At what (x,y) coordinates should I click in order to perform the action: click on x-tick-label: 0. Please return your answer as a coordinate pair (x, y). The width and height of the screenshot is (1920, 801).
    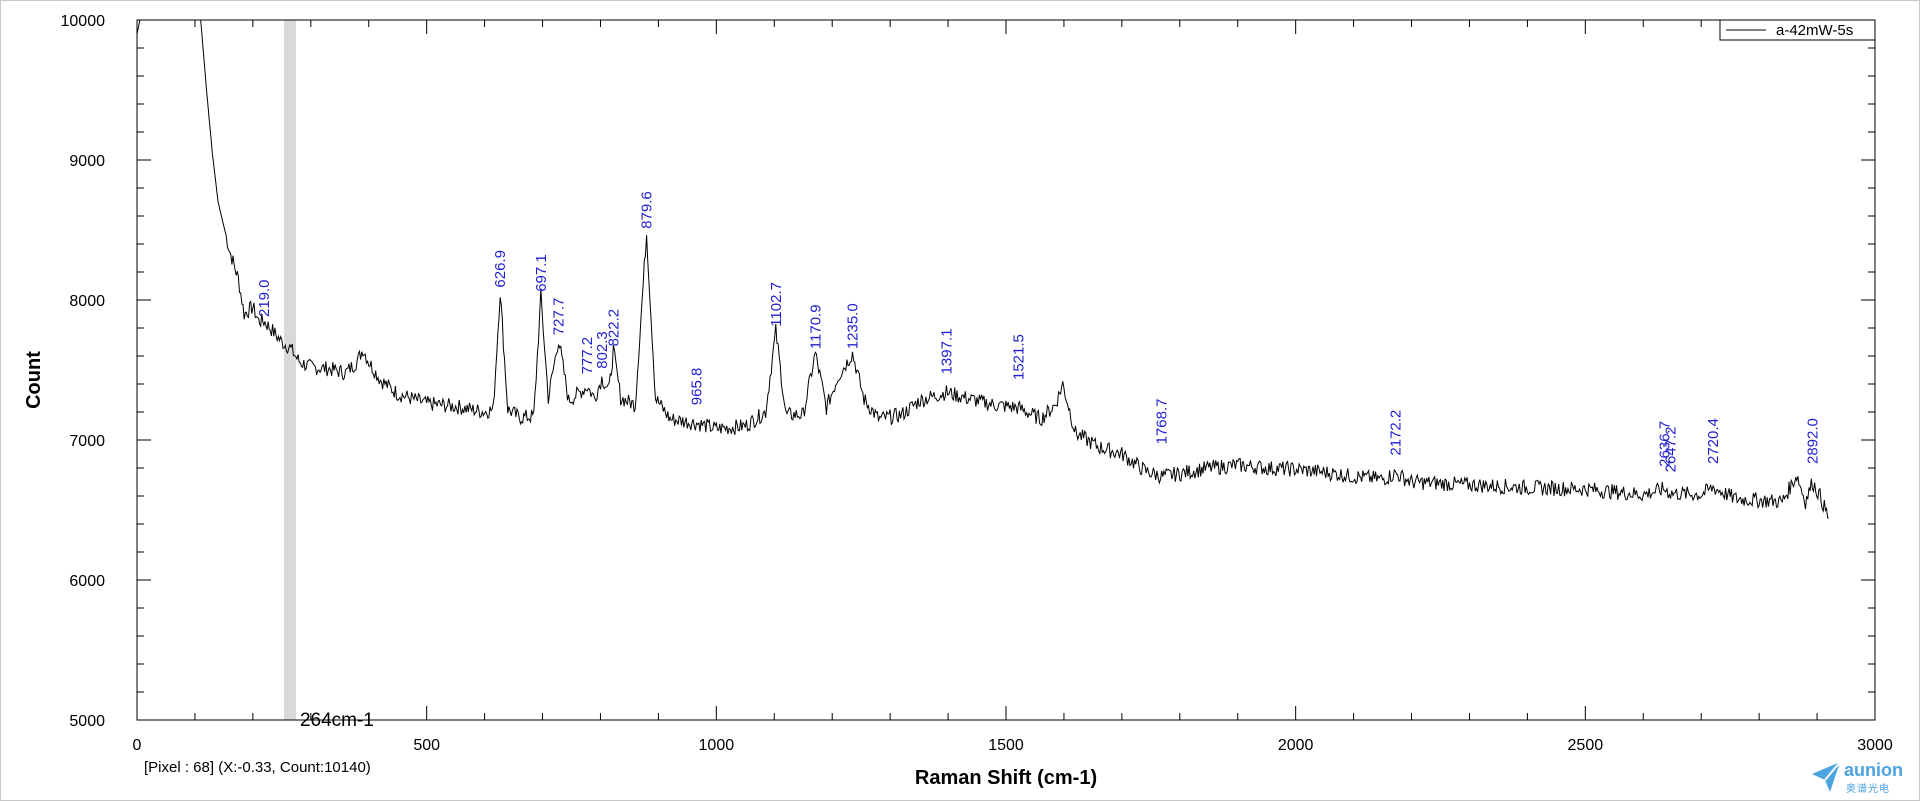
    Looking at the image, I should click on (137, 745).